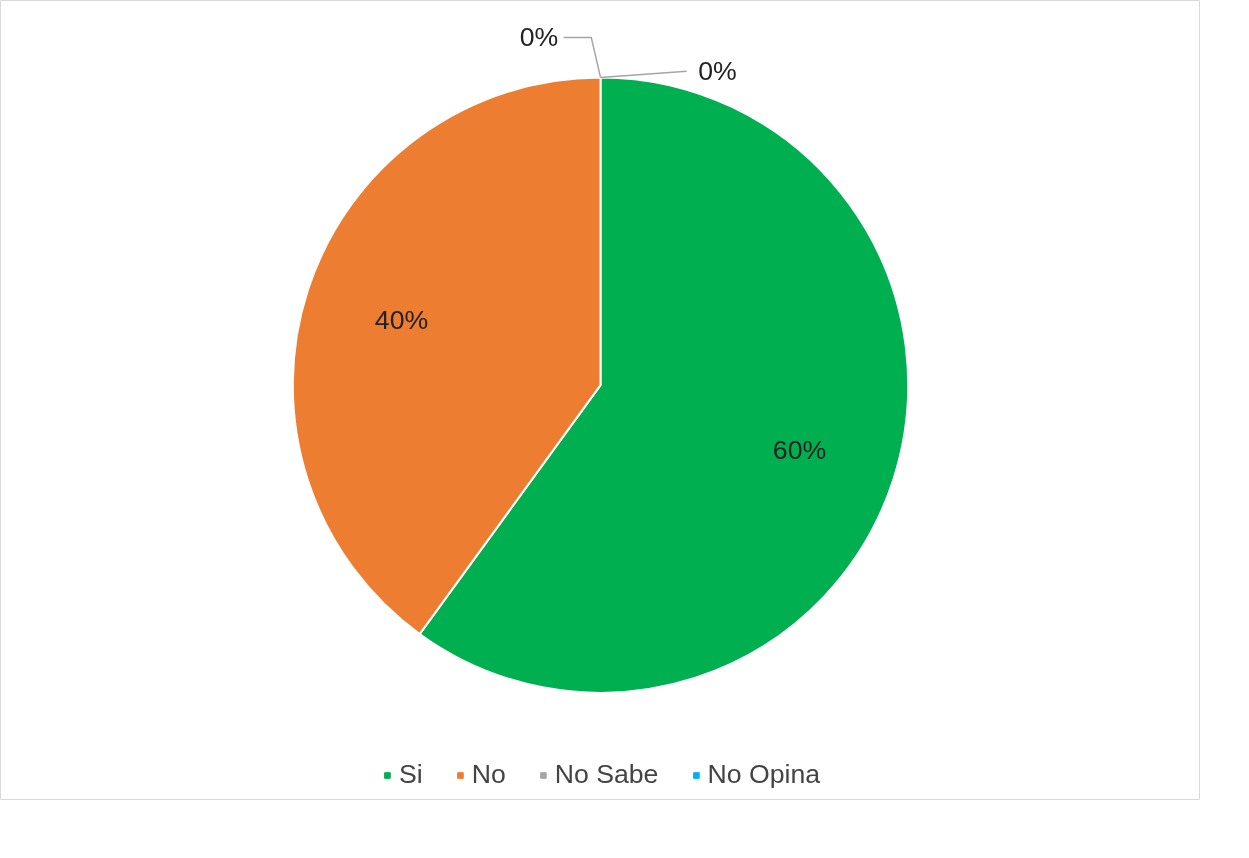 The width and height of the screenshot is (1249, 858). Describe the element at coordinates (410, 774) in the screenshot. I see `legend-label: Si` at that location.